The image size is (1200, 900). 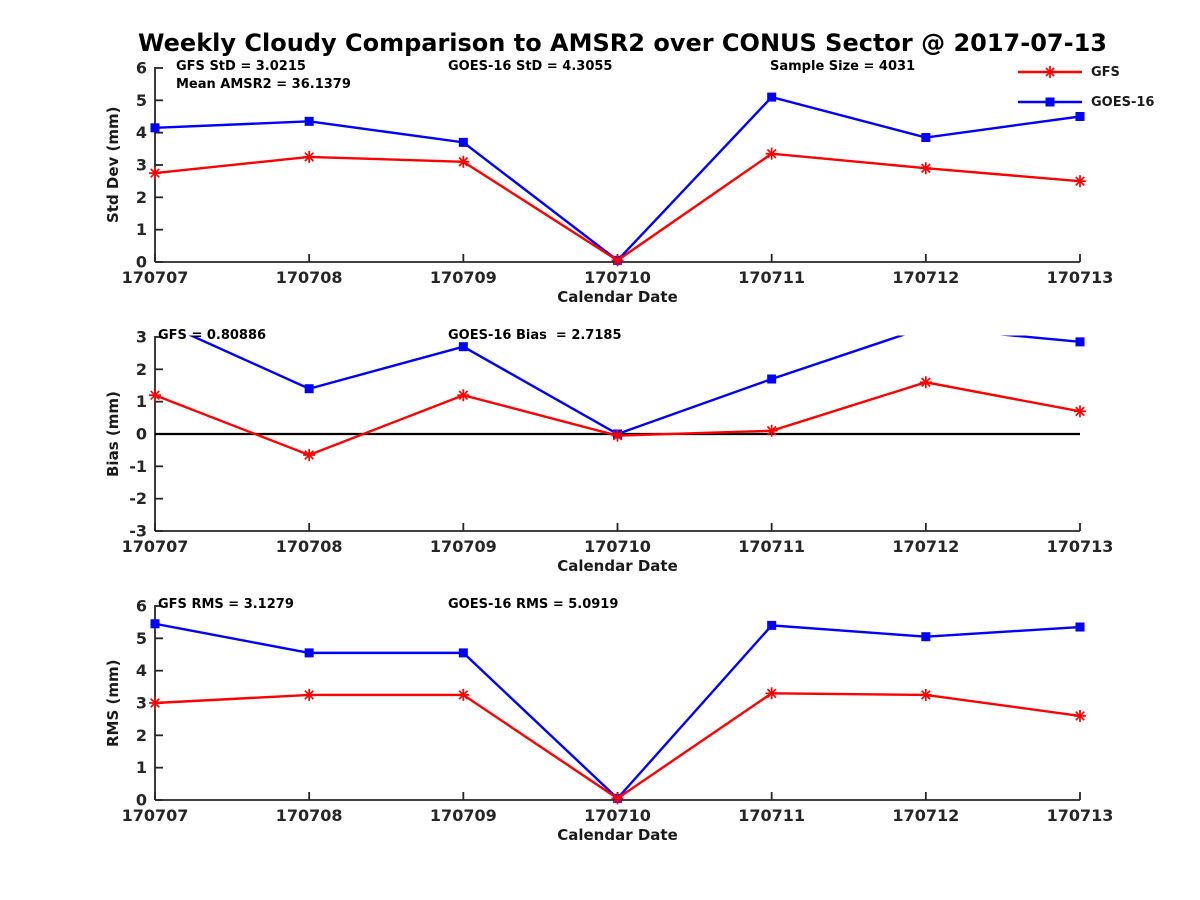 I want to click on y-axis-label-rms: RMS (mm), so click(x=113, y=703).